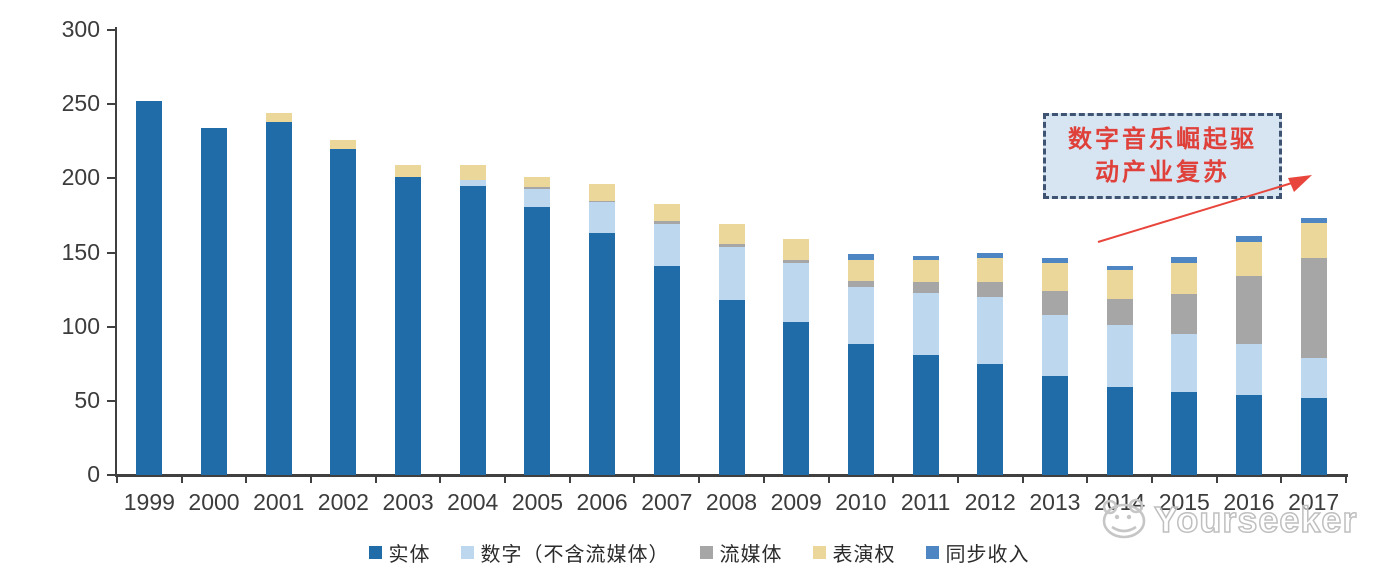 This screenshot has width=1398, height=582. I want to click on bar-2000, so click(214, 301).